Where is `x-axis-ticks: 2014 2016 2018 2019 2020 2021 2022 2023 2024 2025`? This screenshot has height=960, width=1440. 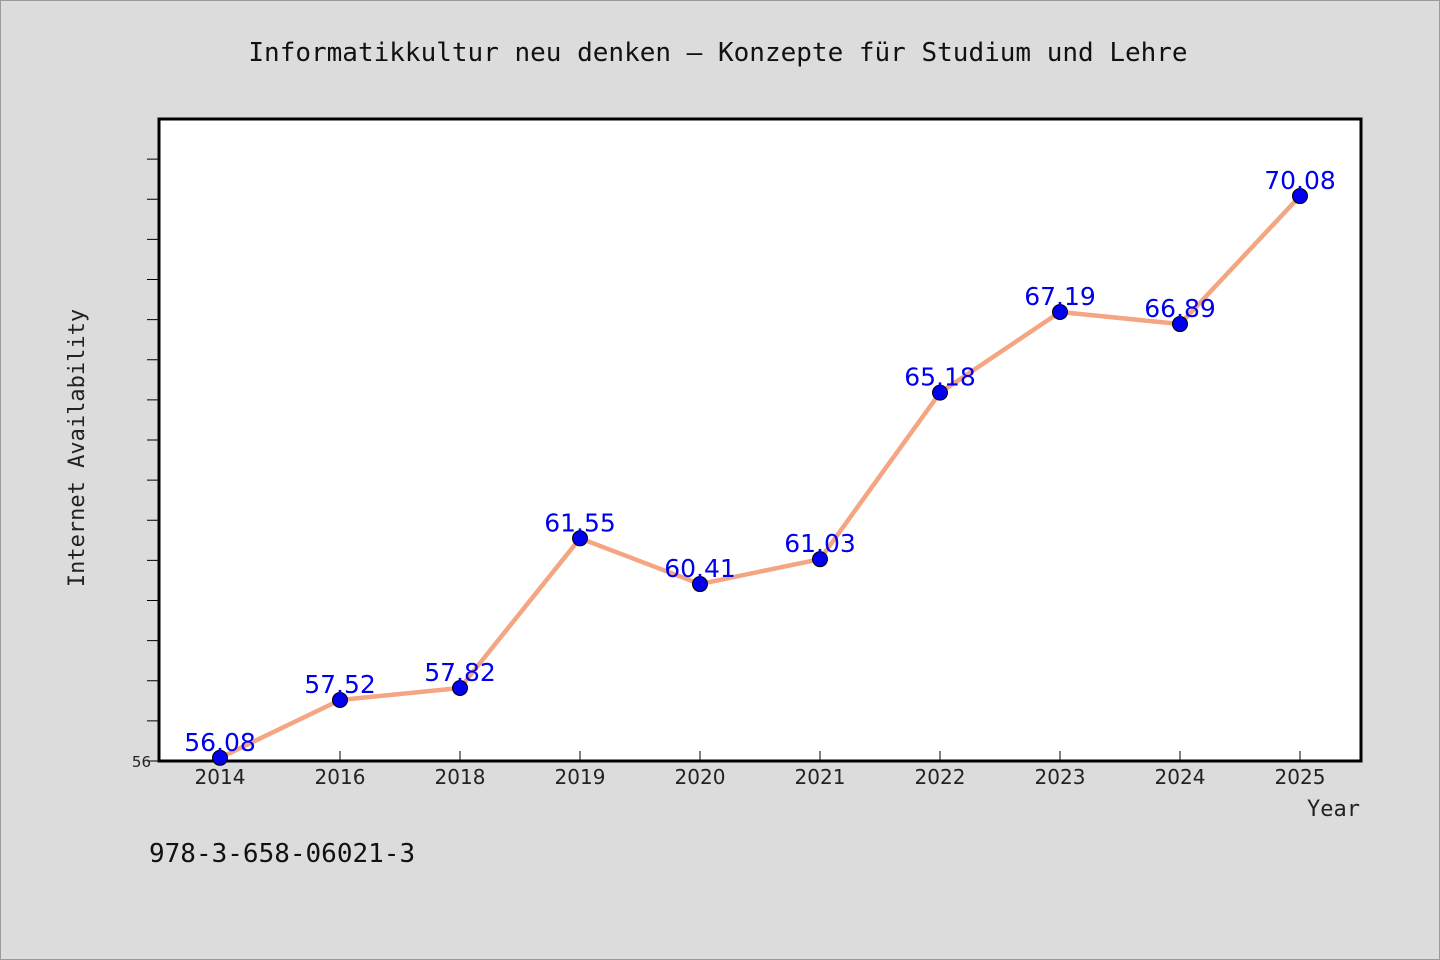
x-axis-ticks: 2014 2016 2018 2019 2020 2021 2022 2023 2024 2025 is located at coordinates (760, 770).